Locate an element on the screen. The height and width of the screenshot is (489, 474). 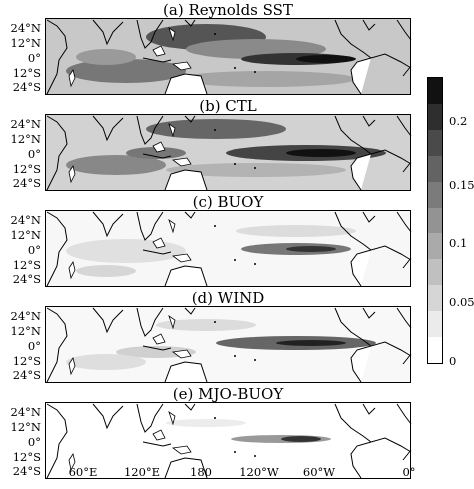
panel-d-title: (d) WIND is located at coordinates (228, 298).